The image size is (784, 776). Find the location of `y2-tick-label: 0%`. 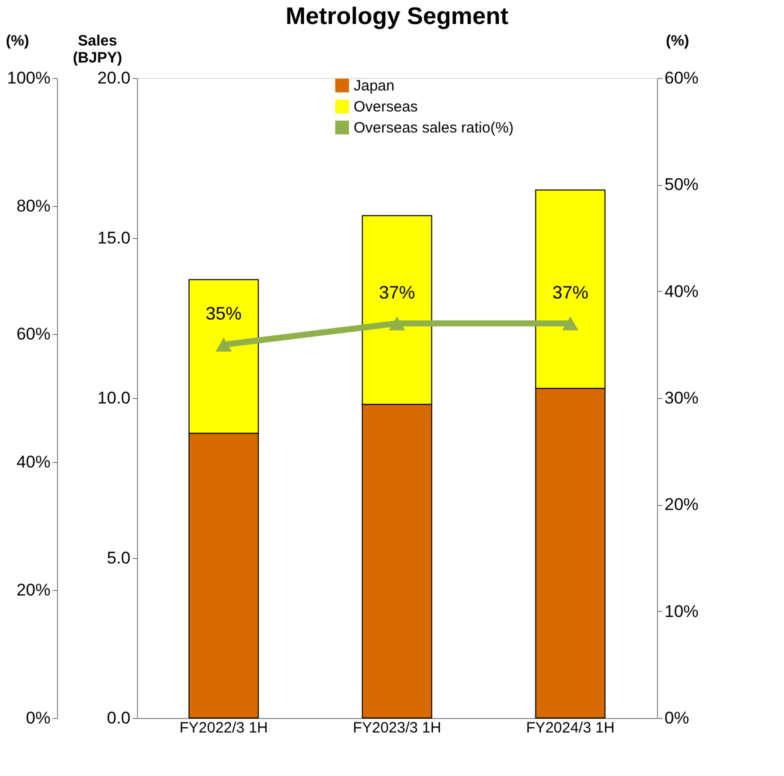

y2-tick-label: 0% is located at coordinates (677, 718).